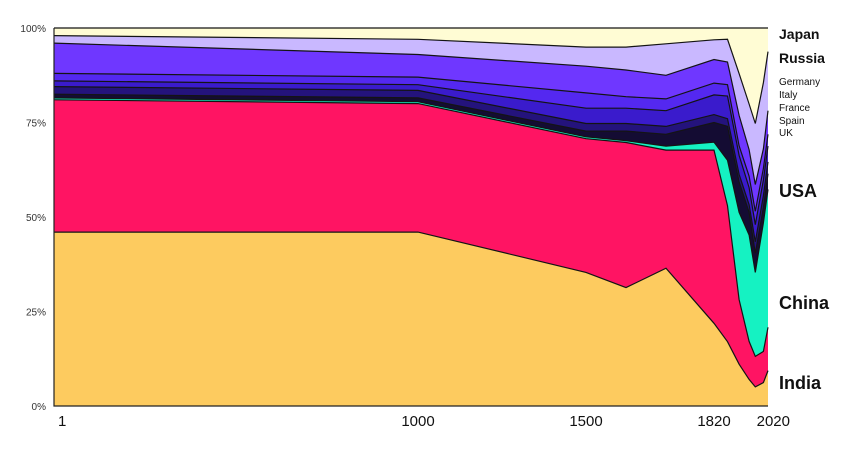  I want to click on x-tick-label: 2020, so click(773, 421).